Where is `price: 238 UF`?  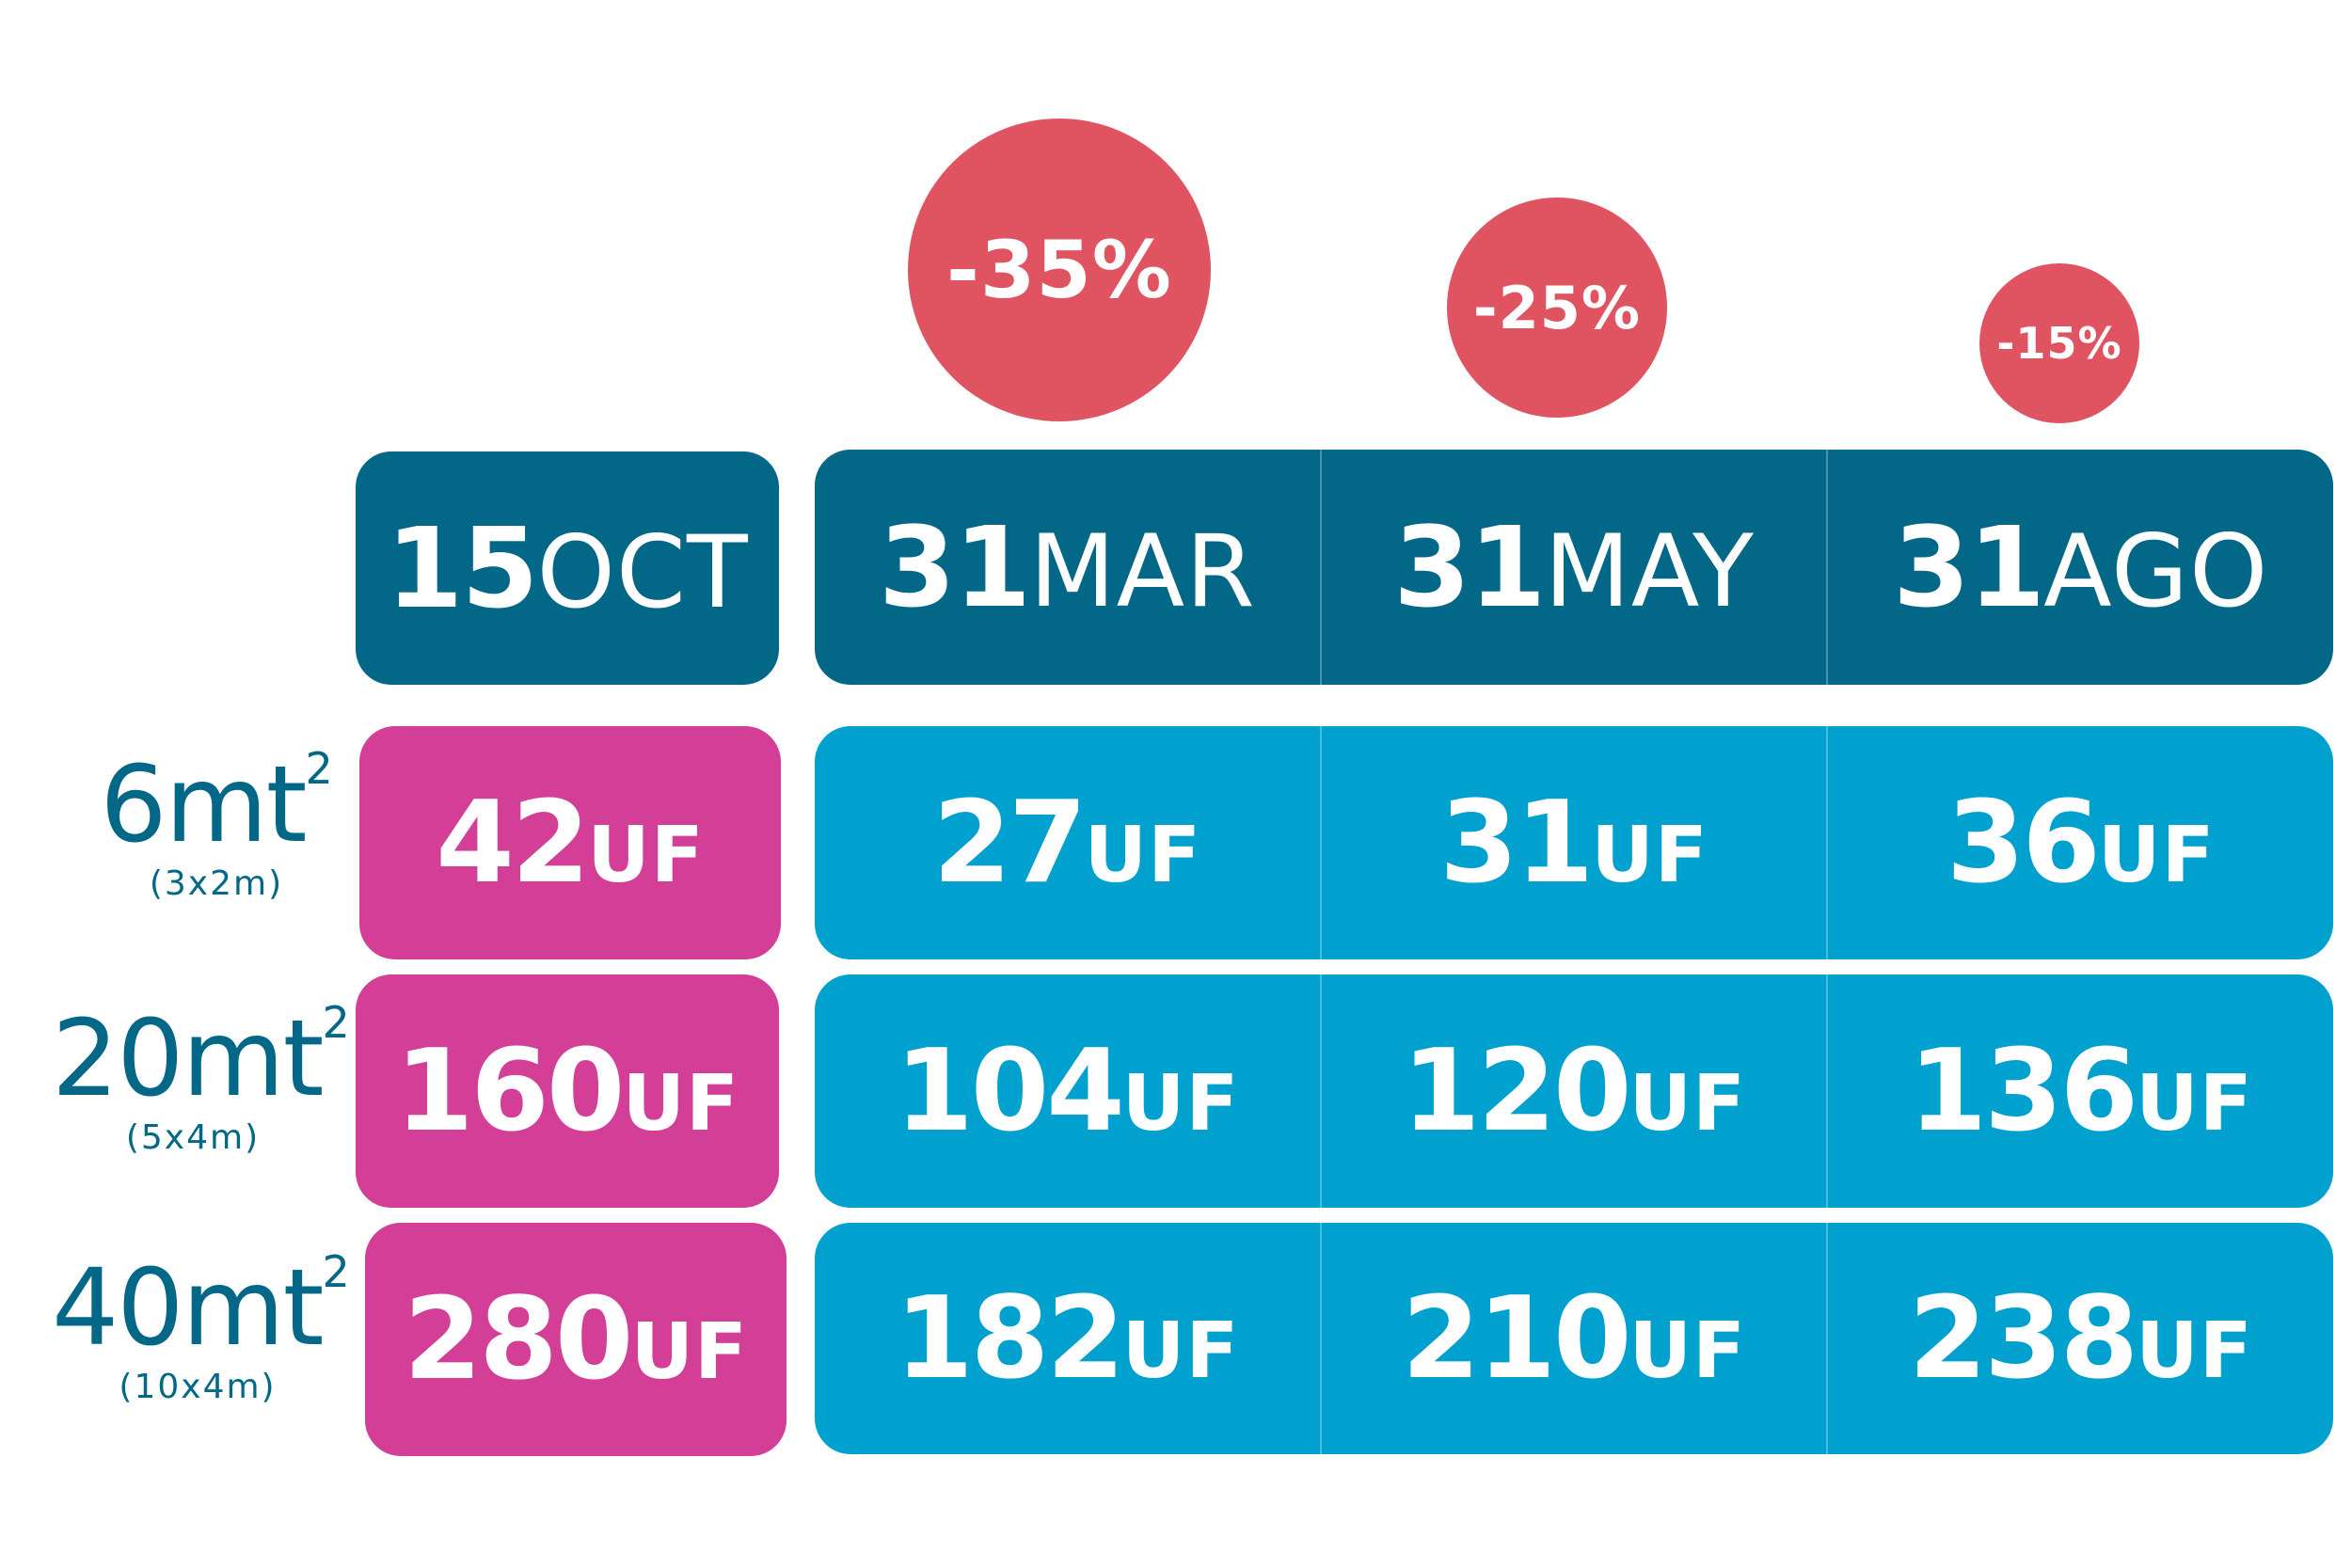 price: 238 UF is located at coordinates (2081, 1339).